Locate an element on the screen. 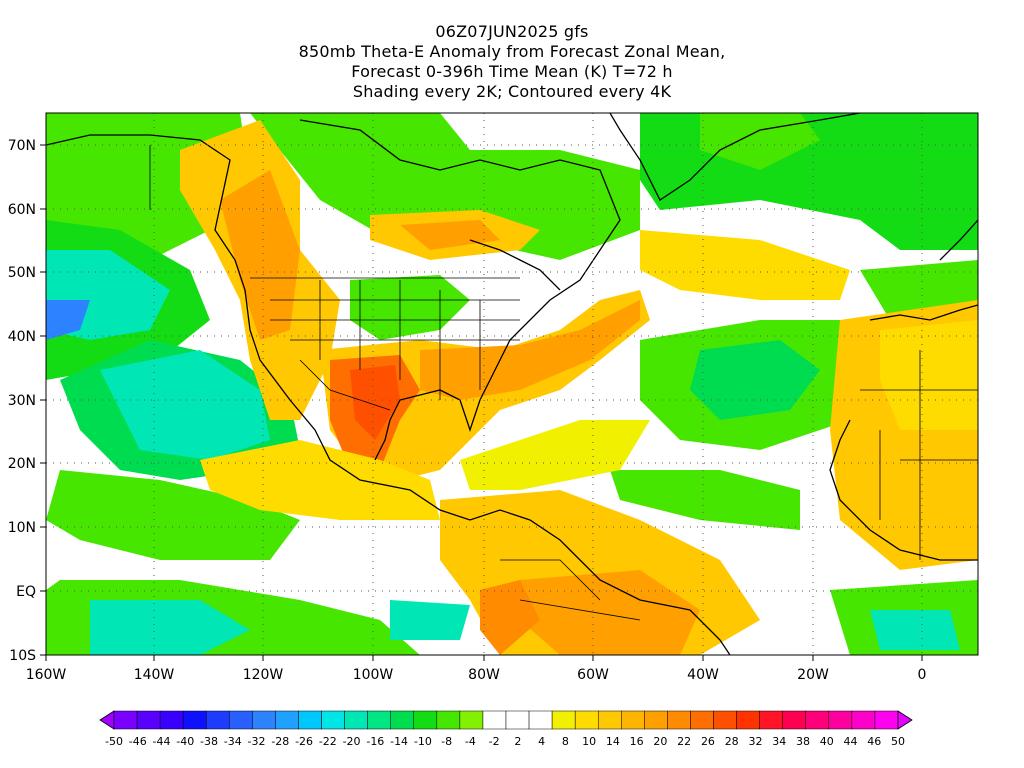 The height and width of the screenshot is (768, 1024). colorbar-label: -20 is located at coordinates (352, 741).